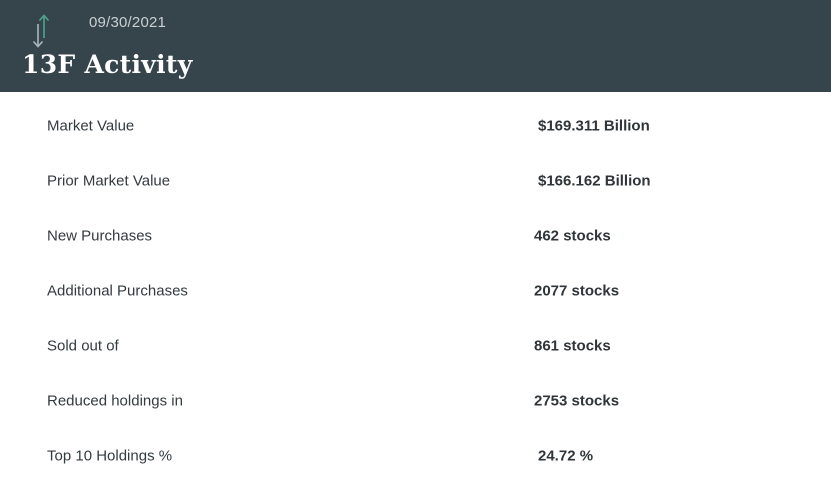 The width and height of the screenshot is (831, 492). Describe the element at coordinates (594, 126) in the screenshot. I see `row-value: $169.311 Billion` at that location.